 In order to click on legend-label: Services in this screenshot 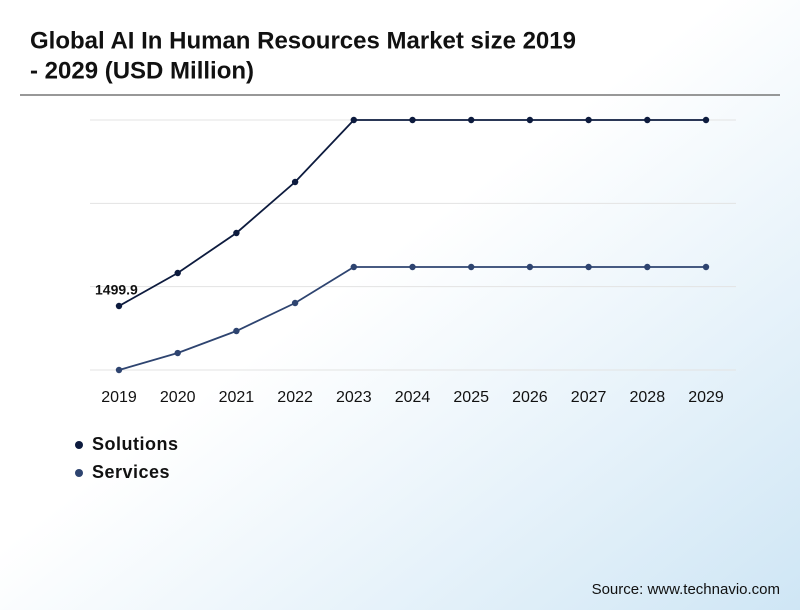, I will do `click(131, 472)`.